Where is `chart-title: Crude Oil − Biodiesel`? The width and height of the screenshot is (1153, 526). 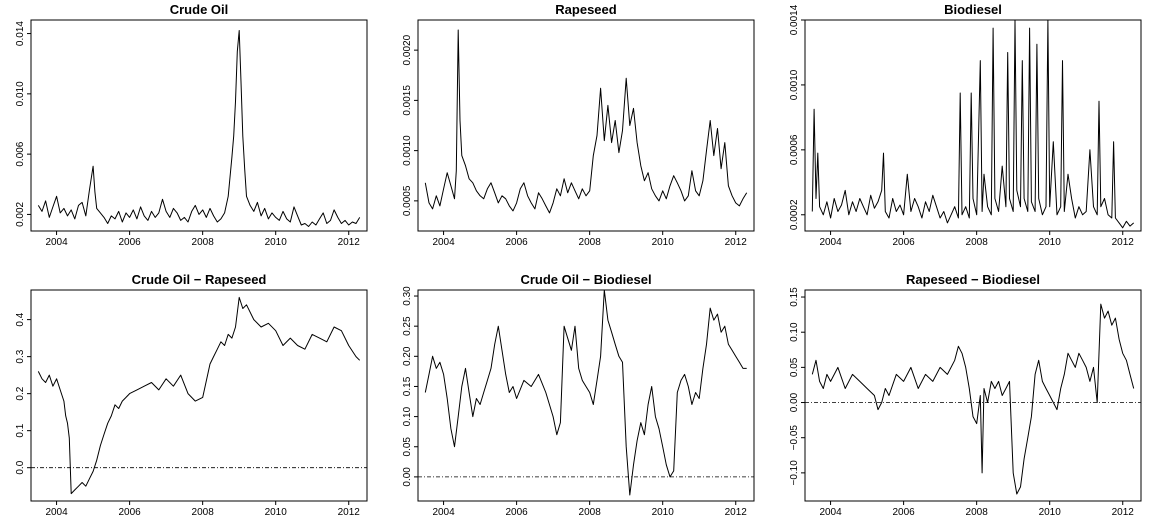 chart-title: Crude Oil − Biodiesel is located at coordinates (585, 279).